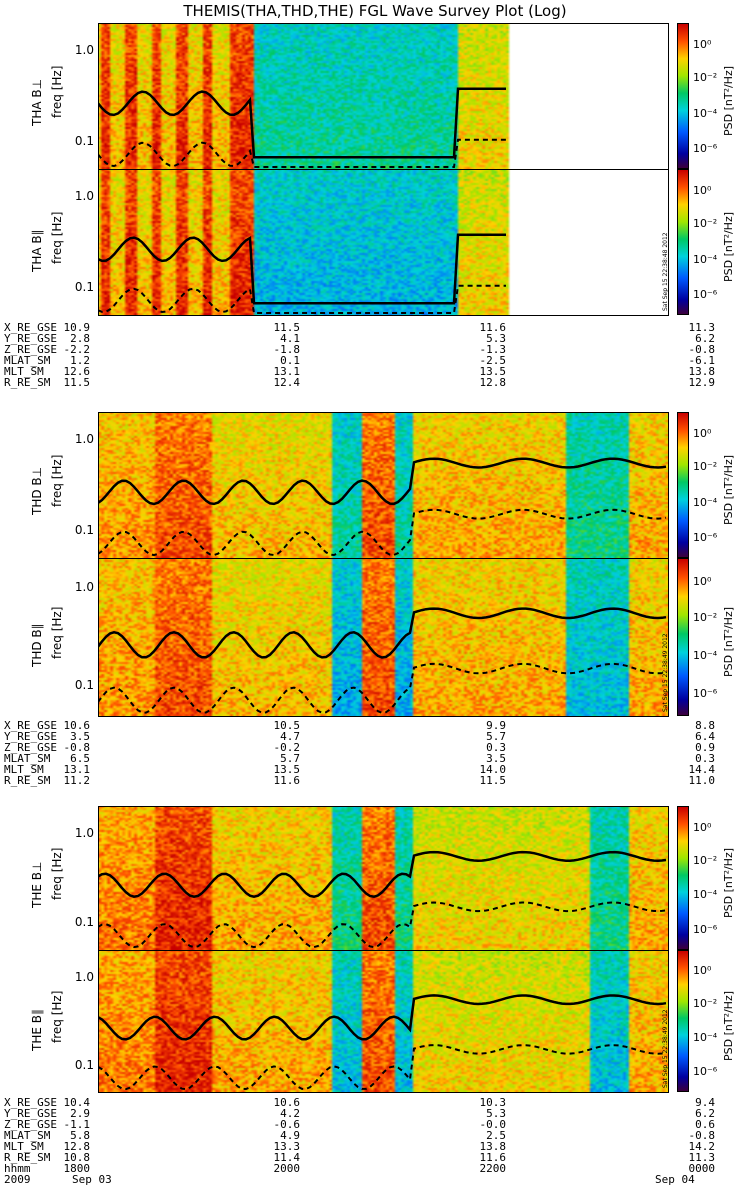 The height and width of the screenshot is (1200, 750). Describe the element at coordinates (287, 382) in the screenshot. I see `ephemeris-value: 12.4` at that location.